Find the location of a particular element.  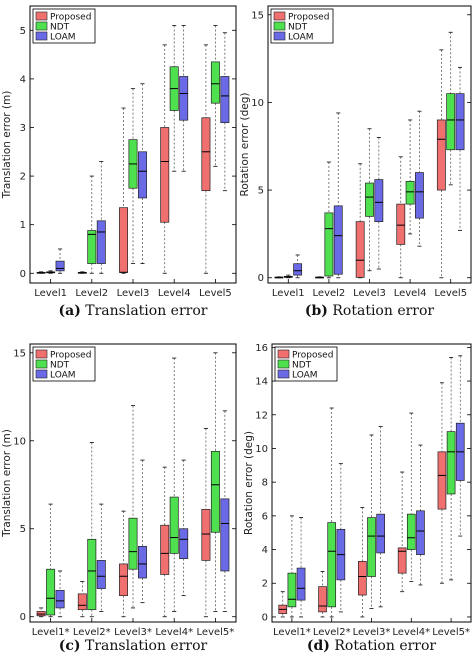

chart-caption: (a) Translation error is located at coordinates (133, 311).